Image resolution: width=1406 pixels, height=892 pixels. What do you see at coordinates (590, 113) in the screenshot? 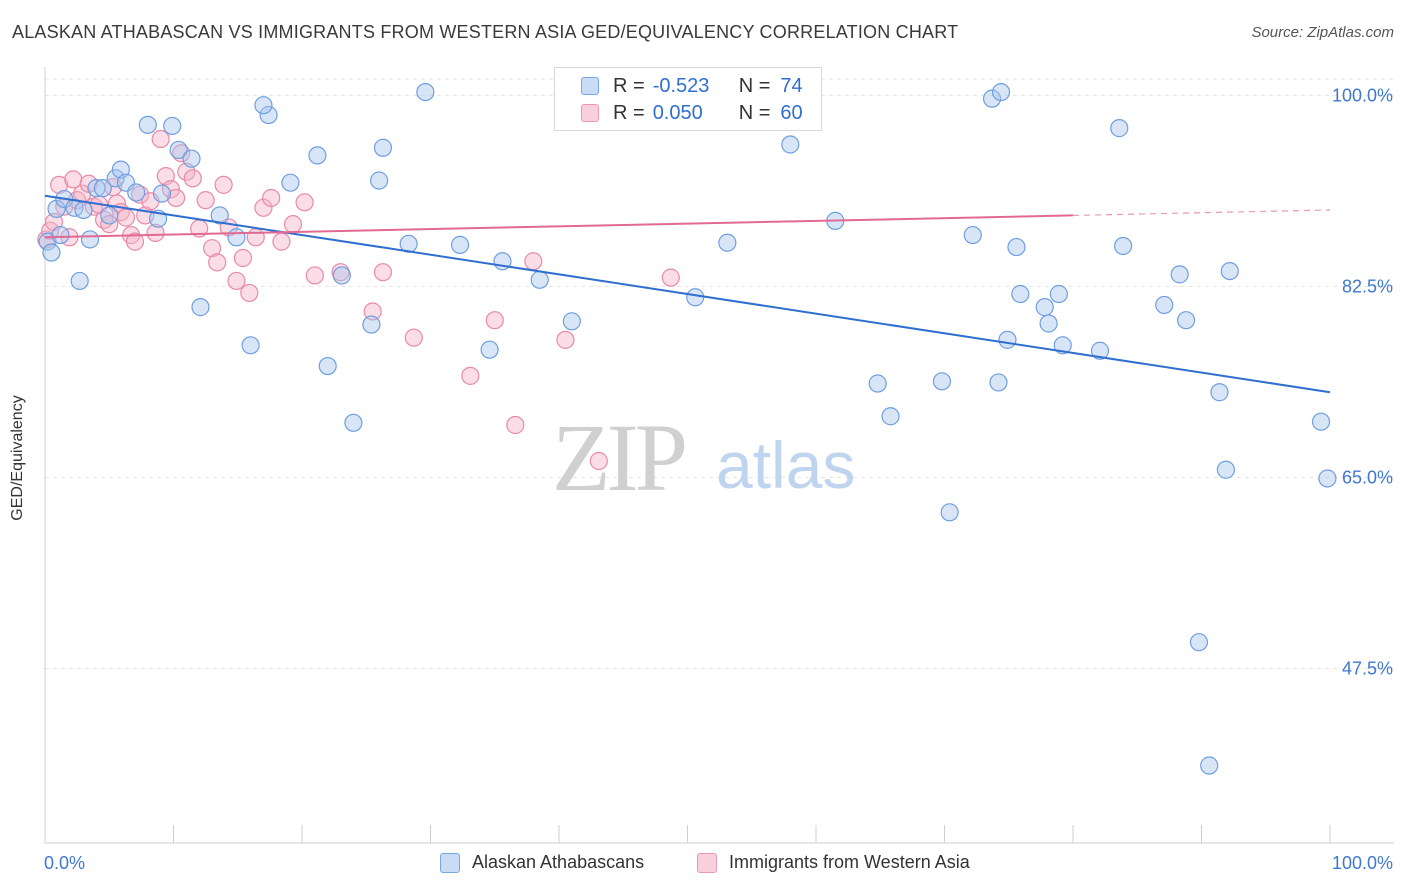
I see `legend-swatch-pink` at bounding box center [590, 113].